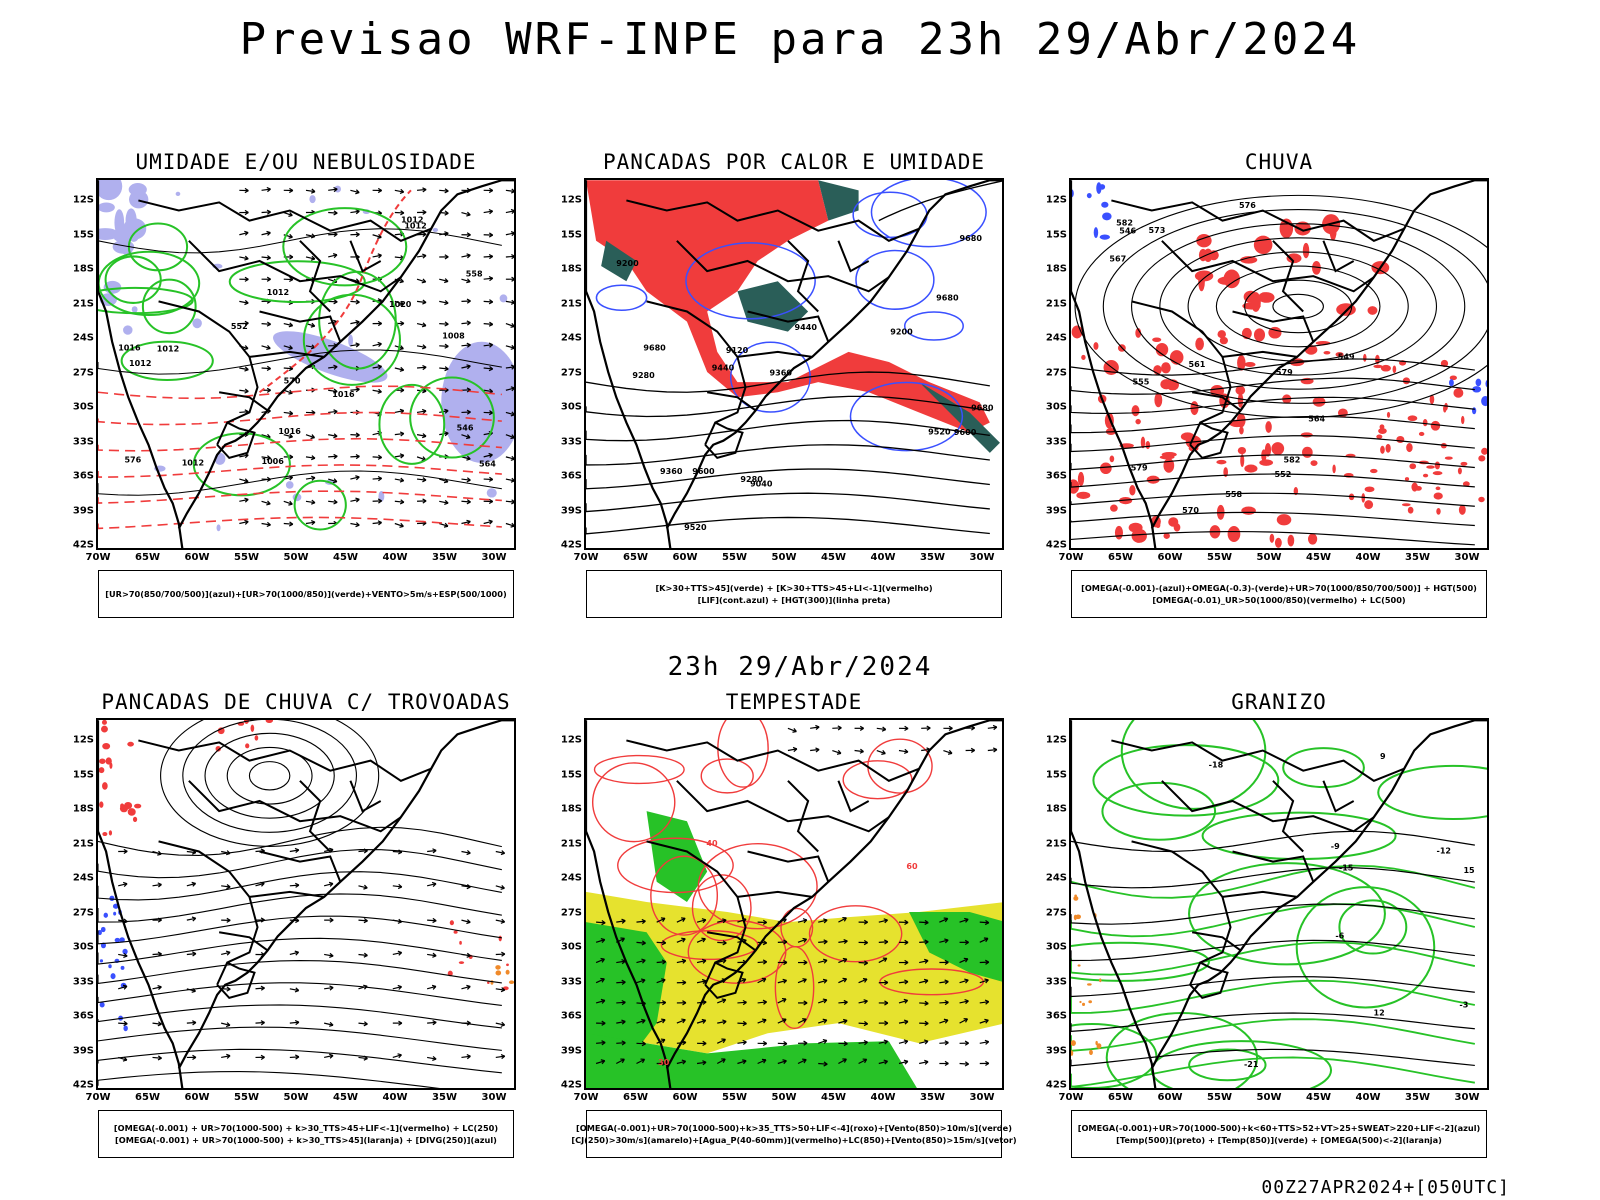  Describe the element at coordinates (800, 39) in the screenshot. I see `main-title: Previsao WRF-INPE para 23h 29/Abr/2024` at that location.